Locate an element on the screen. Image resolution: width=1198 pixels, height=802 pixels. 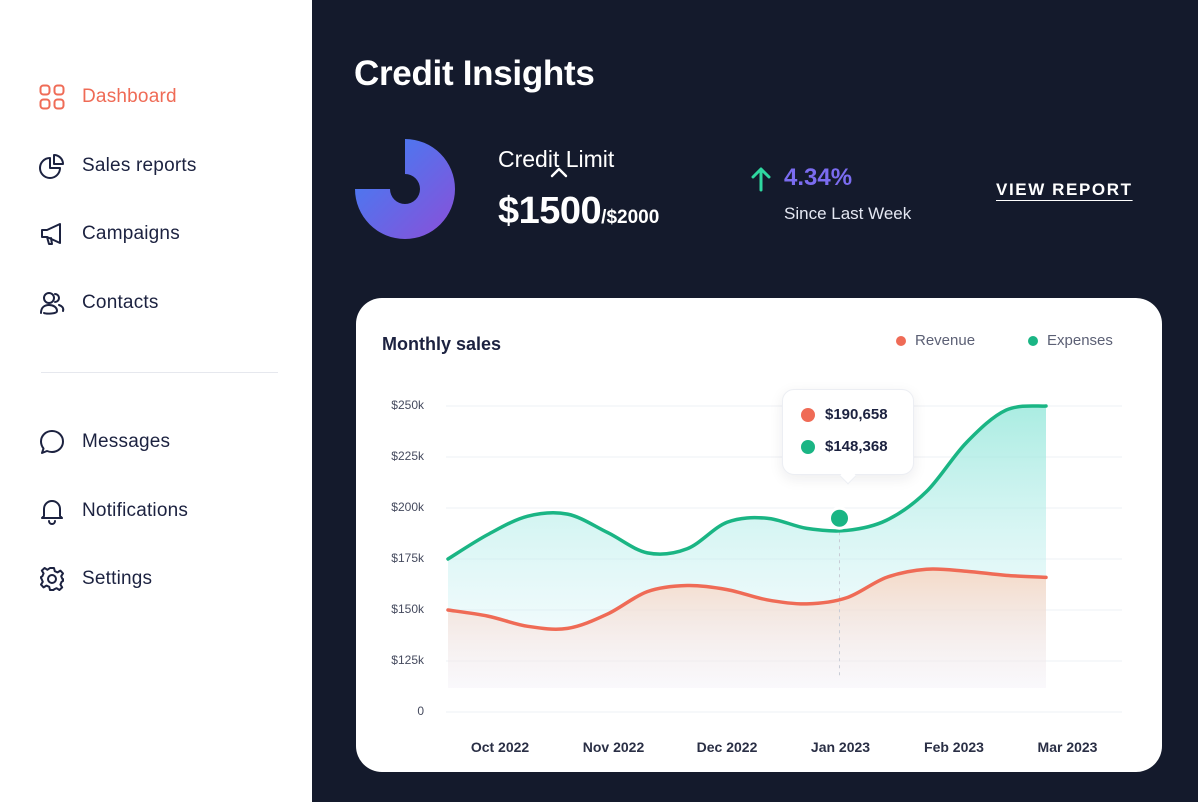
credit-used-arc is located at coordinates (405, 189).